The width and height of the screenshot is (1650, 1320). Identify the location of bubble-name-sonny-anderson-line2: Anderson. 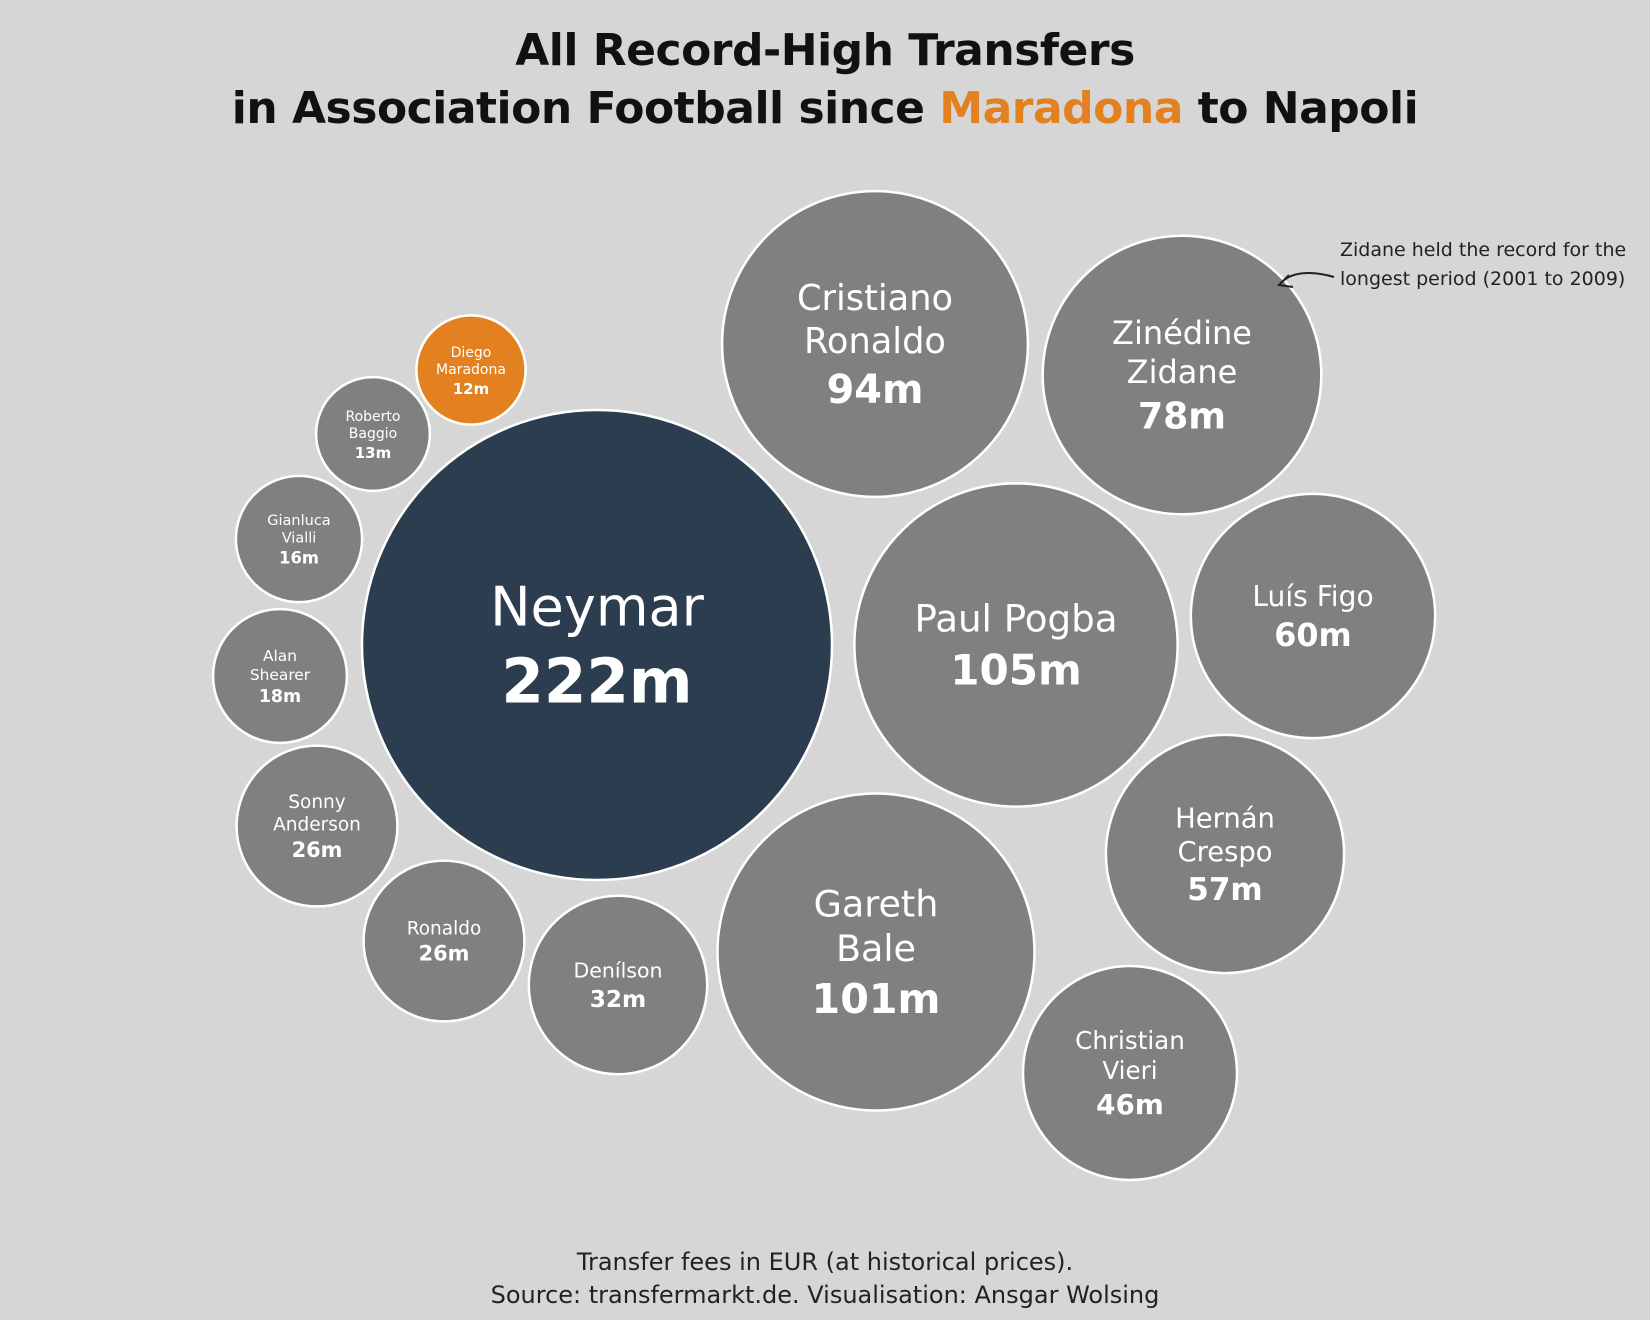
(317, 825).